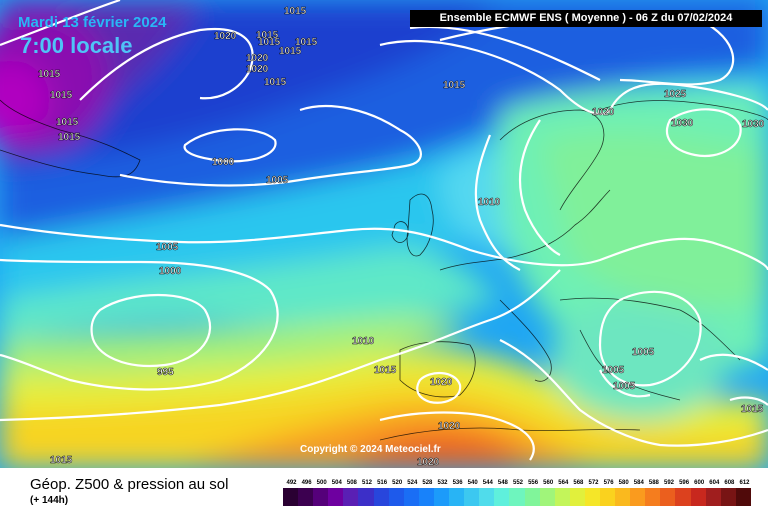  What do you see at coordinates (427, 483) in the screenshot?
I see `scale-label: 528` at bounding box center [427, 483].